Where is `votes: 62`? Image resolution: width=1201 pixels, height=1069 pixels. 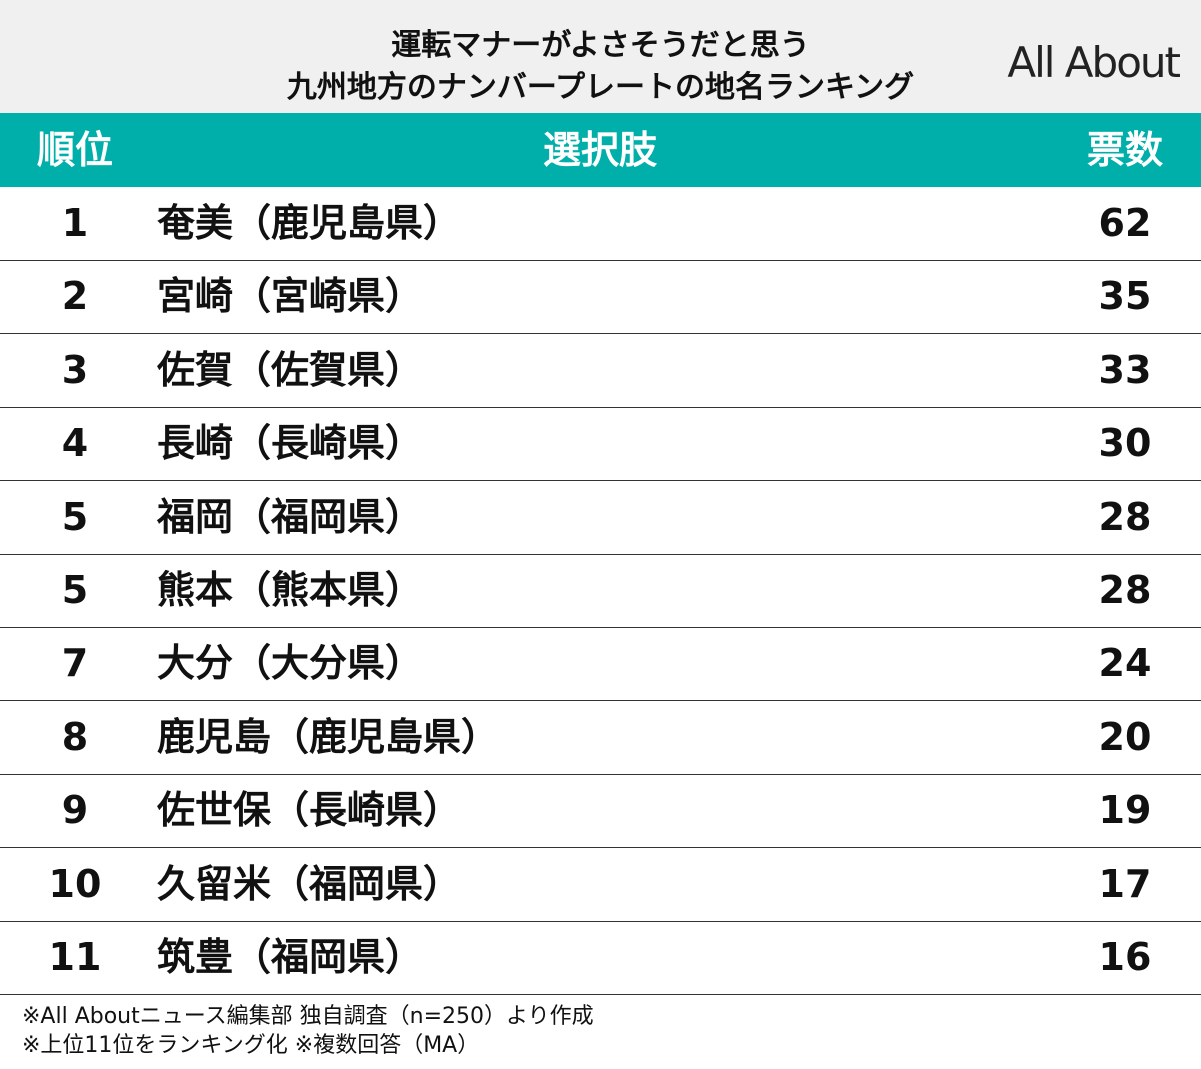 votes: 62 is located at coordinates (1125, 223).